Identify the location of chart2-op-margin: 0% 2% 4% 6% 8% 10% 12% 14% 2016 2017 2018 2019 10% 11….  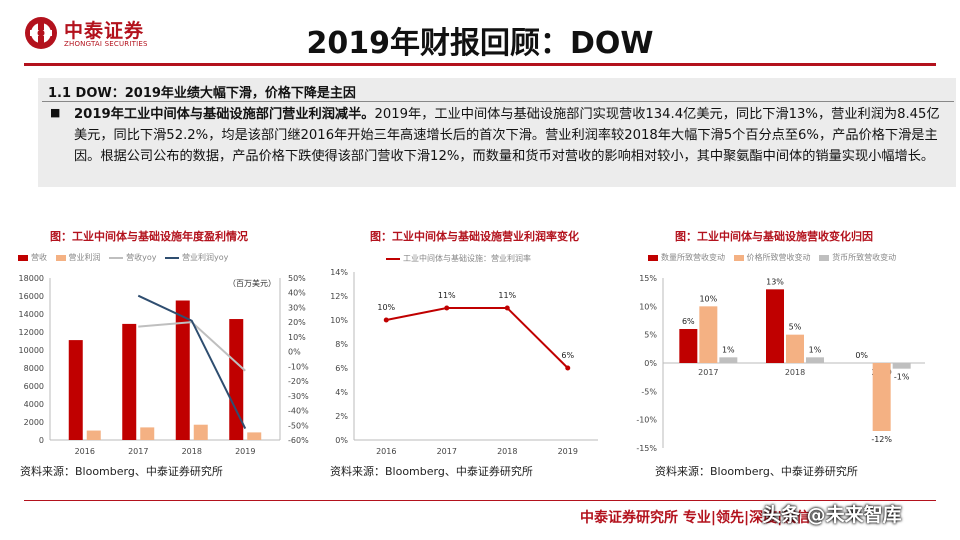
(464, 362).